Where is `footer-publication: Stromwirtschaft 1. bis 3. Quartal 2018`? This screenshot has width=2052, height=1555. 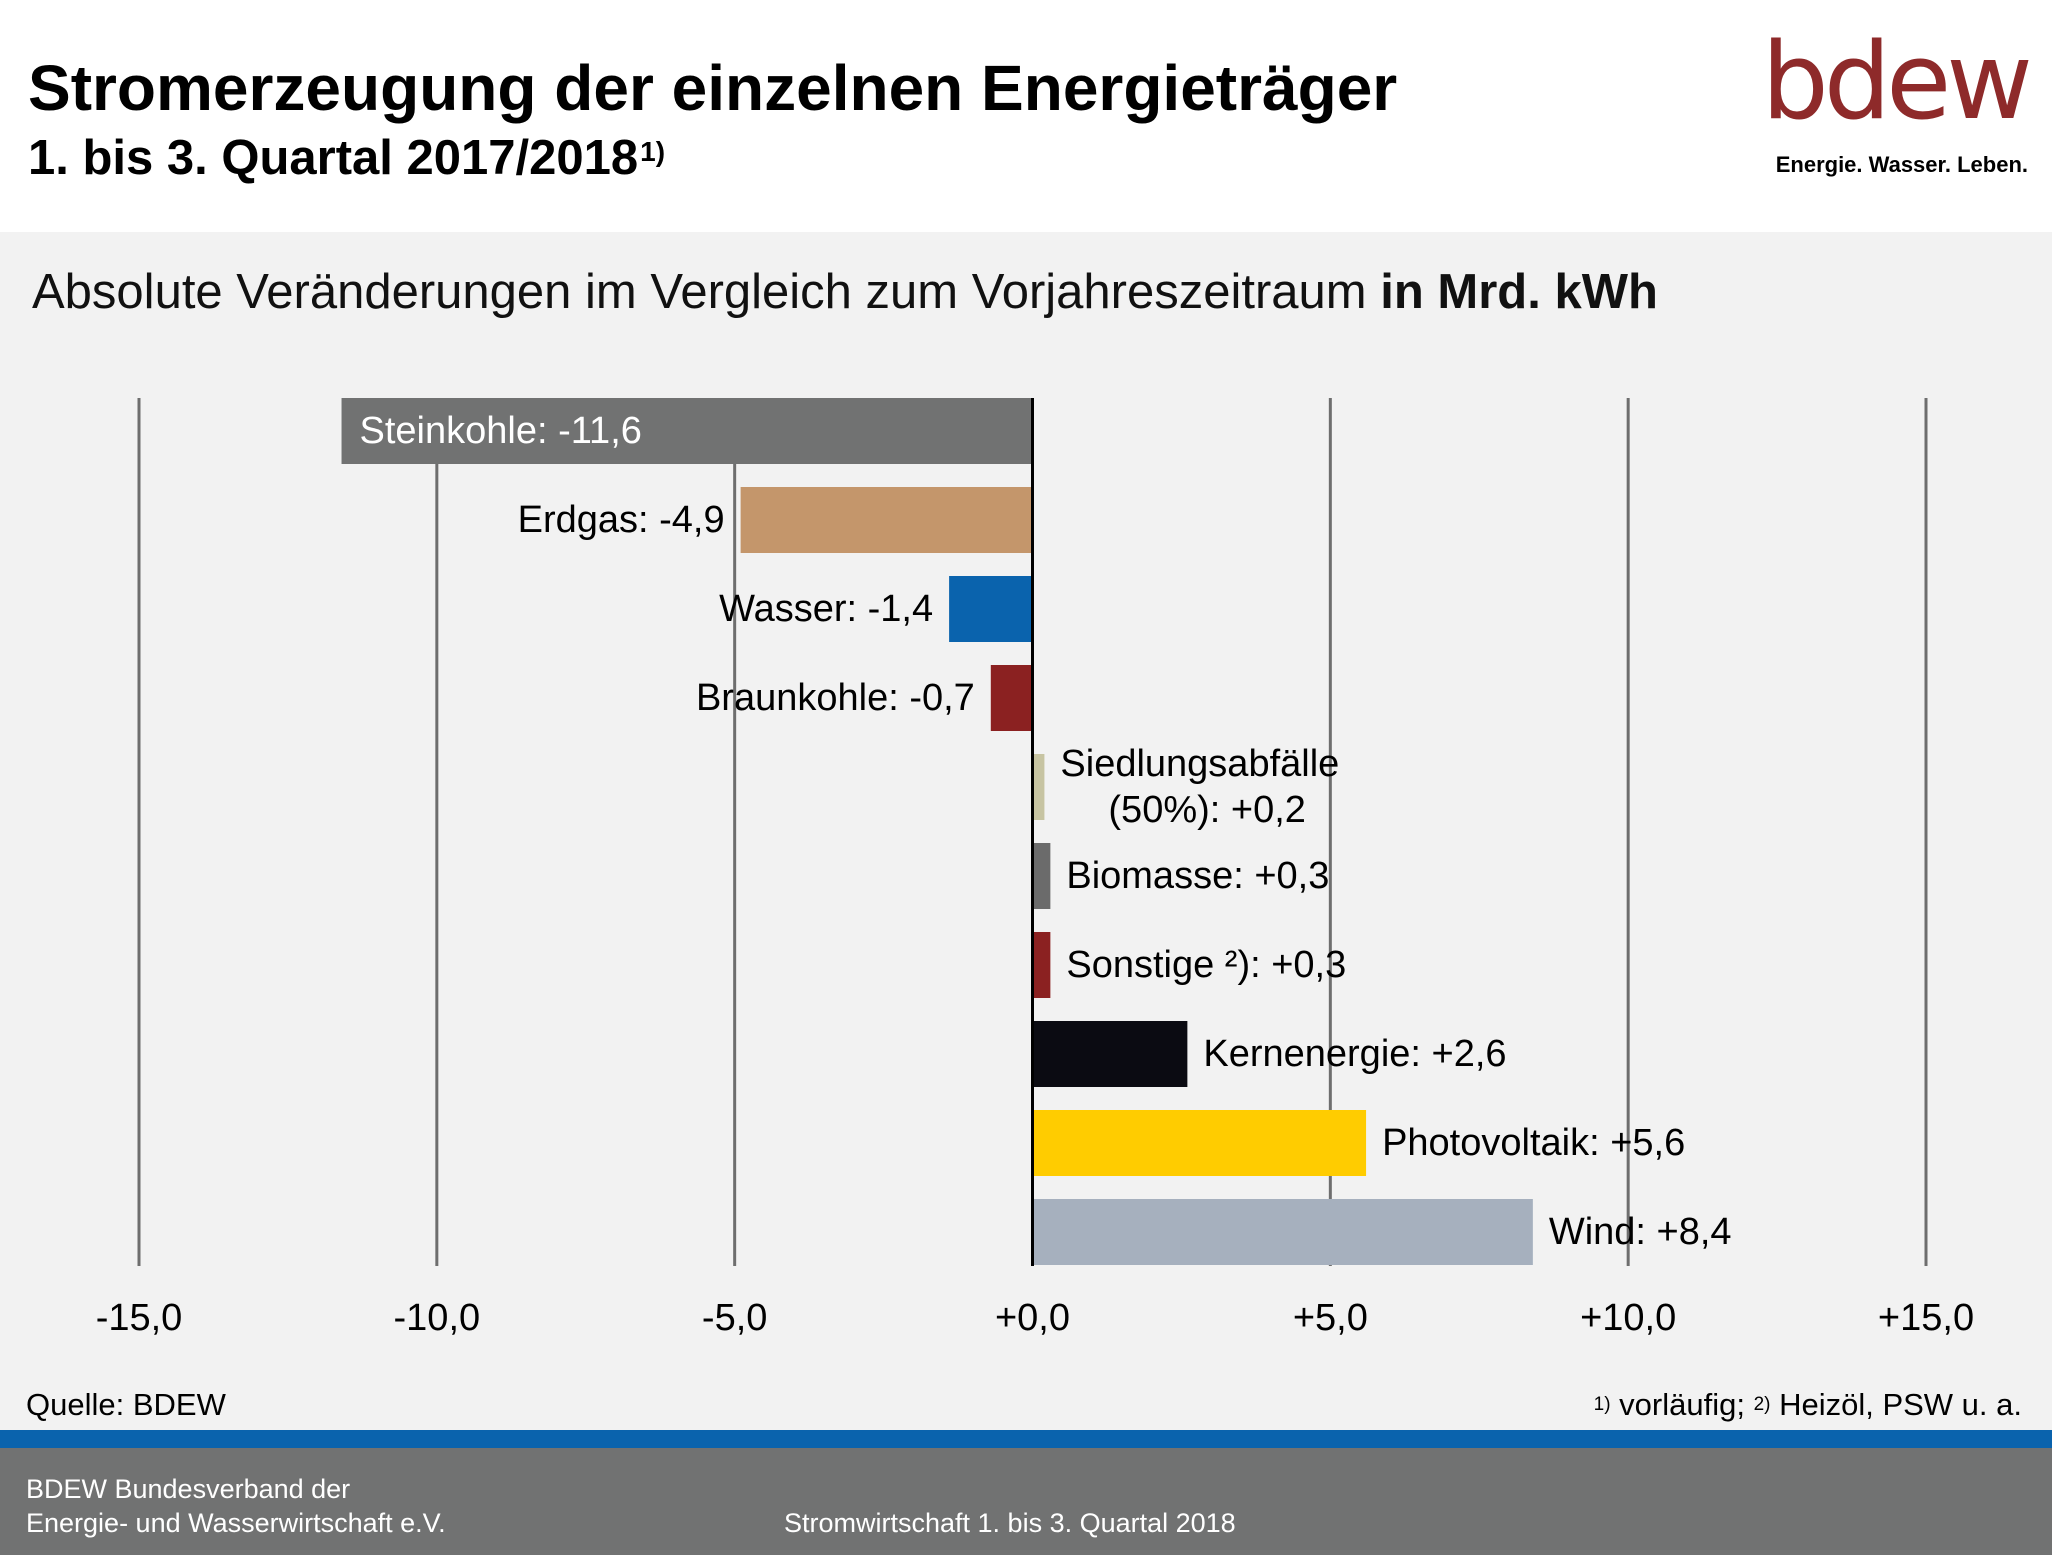 footer-publication: Stromwirtschaft 1. bis 3. Quartal 2018 is located at coordinates (1010, 1523).